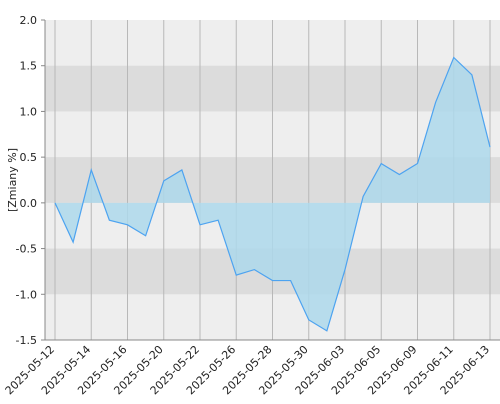 The height and width of the screenshot is (404, 500). Describe the element at coordinates (29, 111) in the screenshot. I see `y-tick-label: 1.0` at that location.